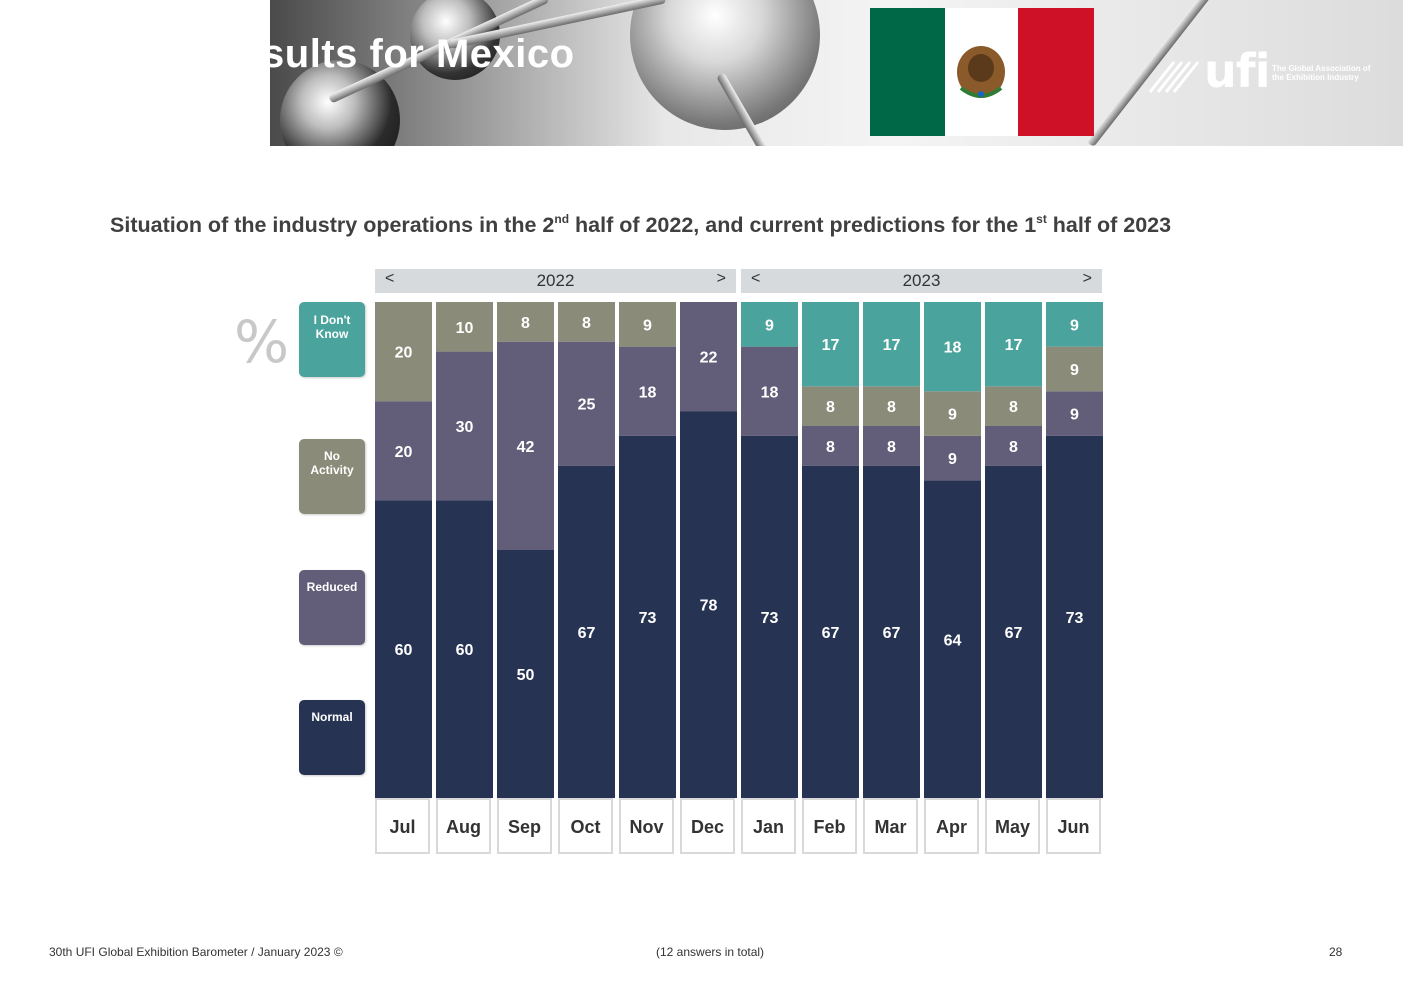 The height and width of the screenshot is (992, 1403). Describe the element at coordinates (708, 604) in the screenshot. I see `bar-dec-normal` at that location.